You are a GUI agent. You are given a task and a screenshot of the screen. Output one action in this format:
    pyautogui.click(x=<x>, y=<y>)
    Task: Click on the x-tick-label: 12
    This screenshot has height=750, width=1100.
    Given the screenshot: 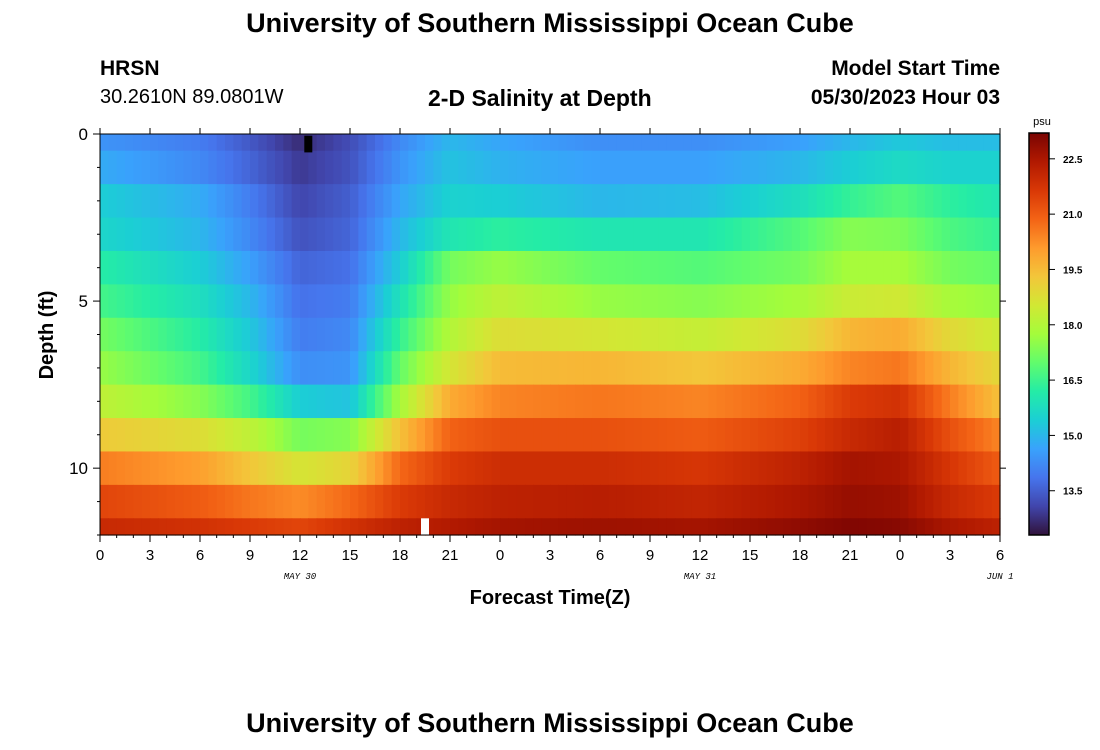 What is the action you would take?
    pyautogui.click(x=700, y=555)
    